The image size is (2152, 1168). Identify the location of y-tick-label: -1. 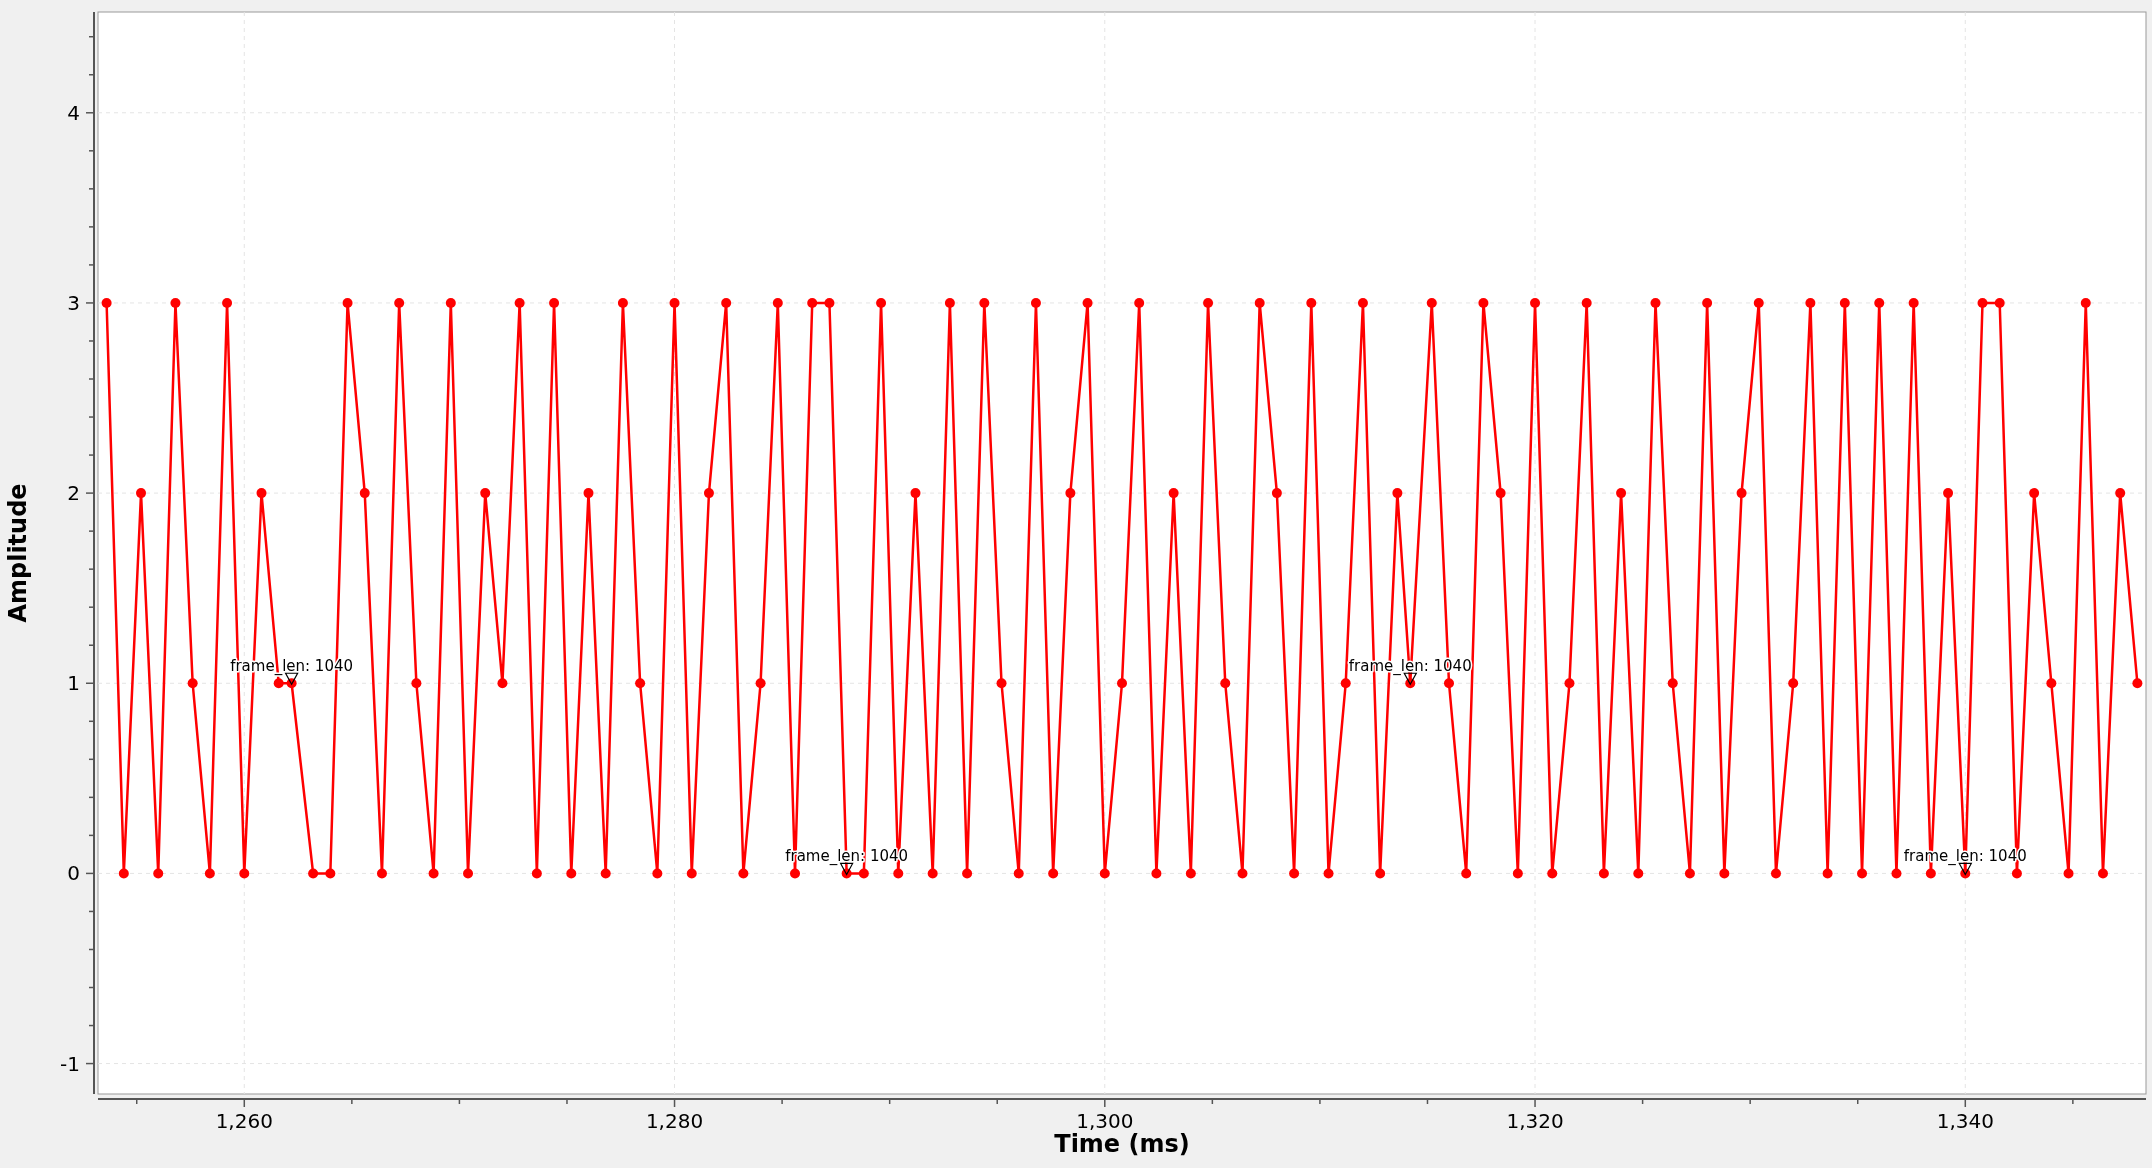
(70, 1063).